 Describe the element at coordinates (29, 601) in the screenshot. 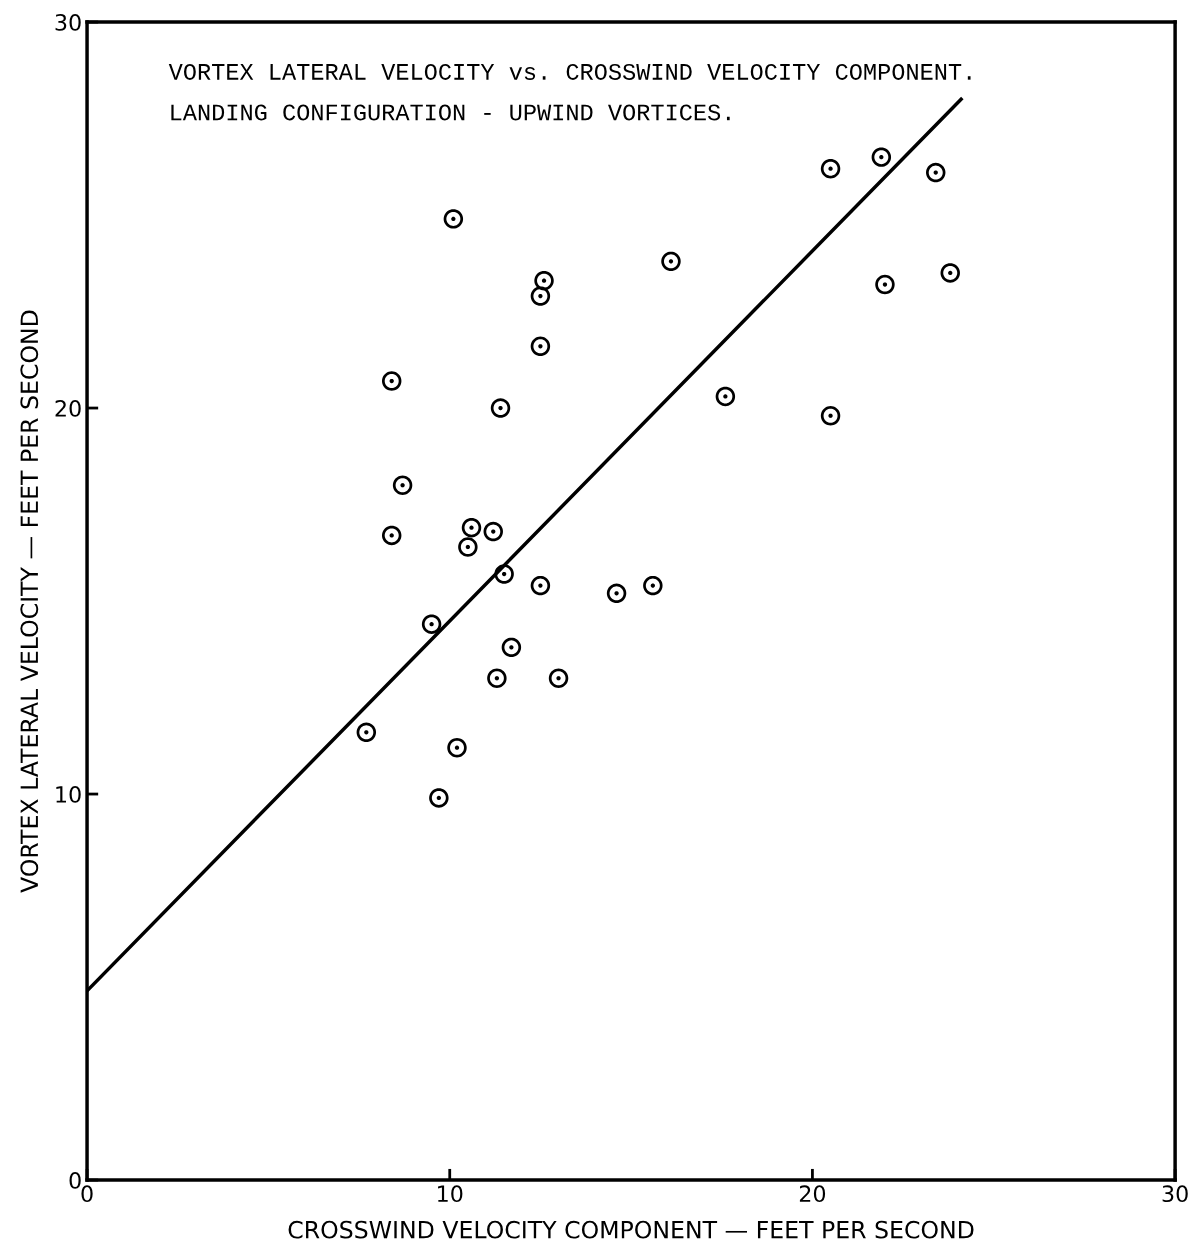

I see `y-axis-title: VORTEX LATERAL VELOCITY — FEET PER SECOND` at that location.